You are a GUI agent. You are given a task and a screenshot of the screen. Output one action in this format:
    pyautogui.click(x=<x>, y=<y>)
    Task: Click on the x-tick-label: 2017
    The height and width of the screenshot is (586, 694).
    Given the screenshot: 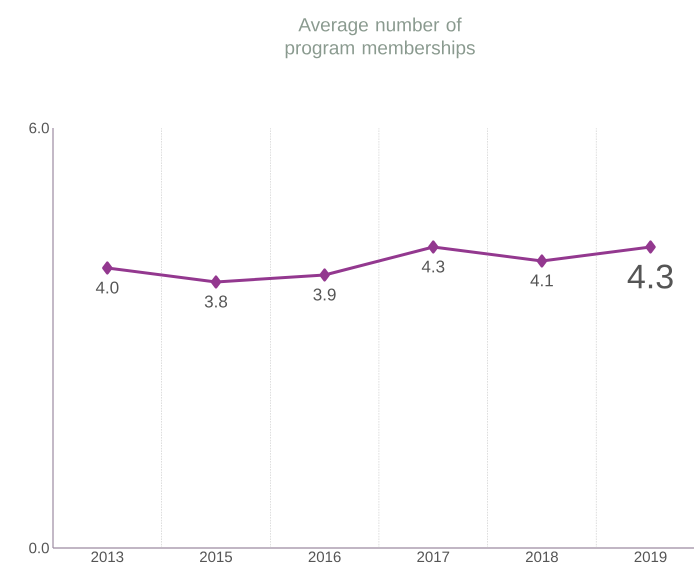 What is the action you would take?
    pyautogui.click(x=433, y=557)
    